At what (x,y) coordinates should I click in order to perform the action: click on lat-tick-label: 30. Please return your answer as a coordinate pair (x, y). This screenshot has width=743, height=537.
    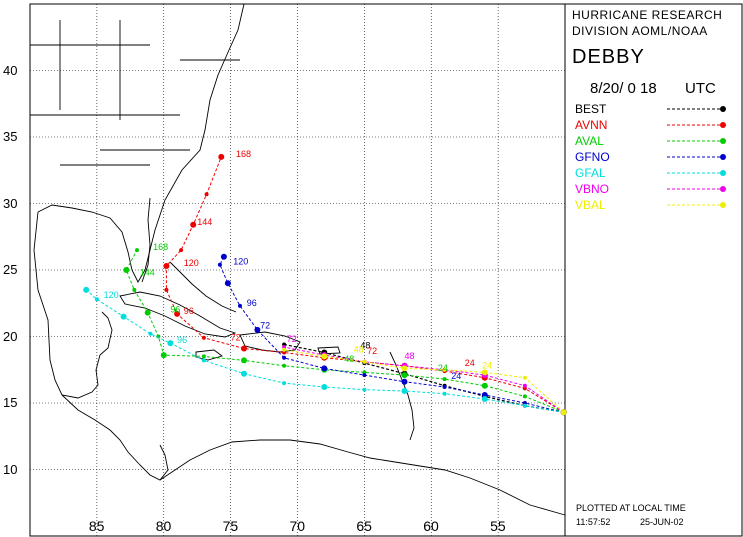
    Looking at the image, I should click on (10, 203).